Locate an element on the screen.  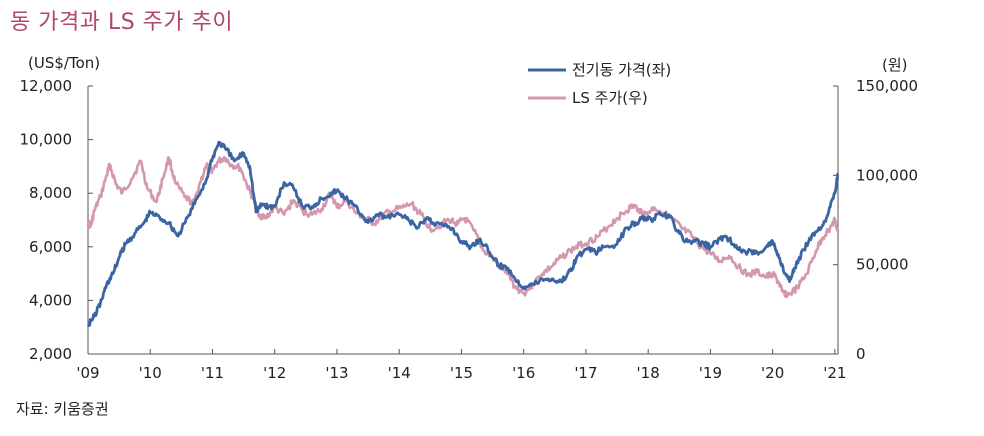
right-tick-label: 0 is located at coordinates (861, 354).